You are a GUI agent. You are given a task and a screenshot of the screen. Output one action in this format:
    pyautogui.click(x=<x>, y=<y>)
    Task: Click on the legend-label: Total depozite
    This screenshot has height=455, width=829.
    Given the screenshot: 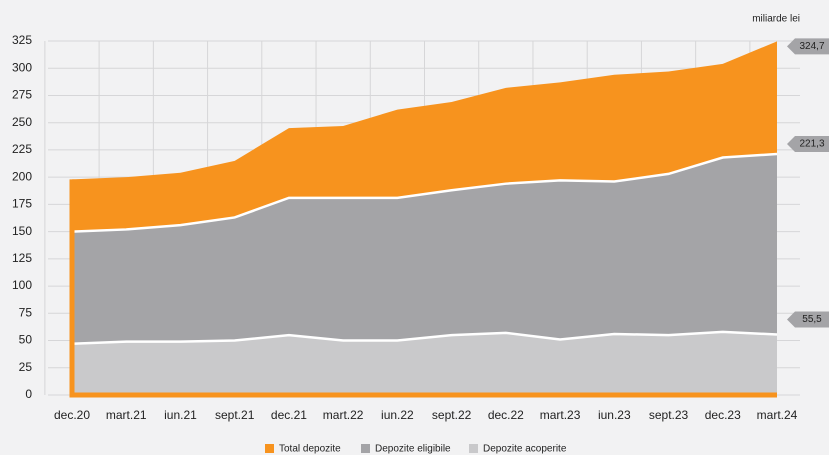 What is the action you would take?
    pyautogui.click(x=310, y=449)
    